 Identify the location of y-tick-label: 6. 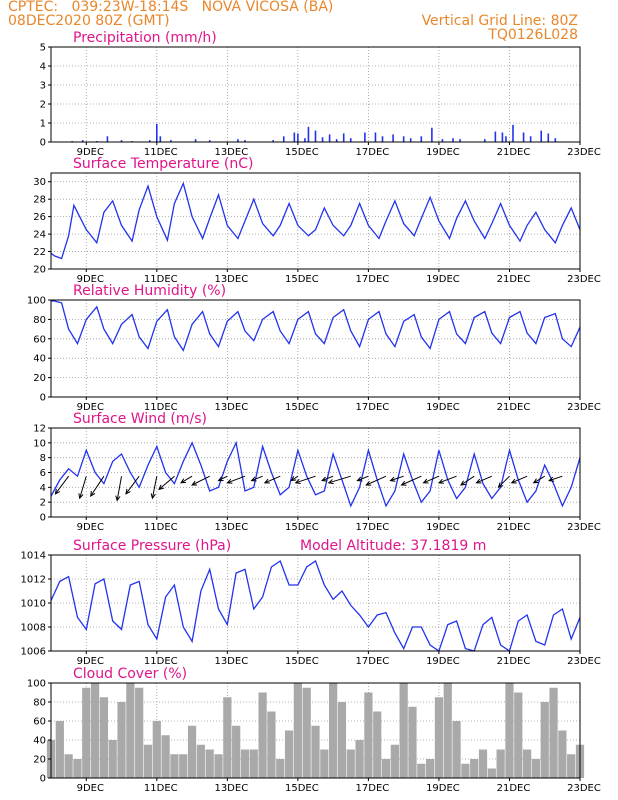
(43, 473).